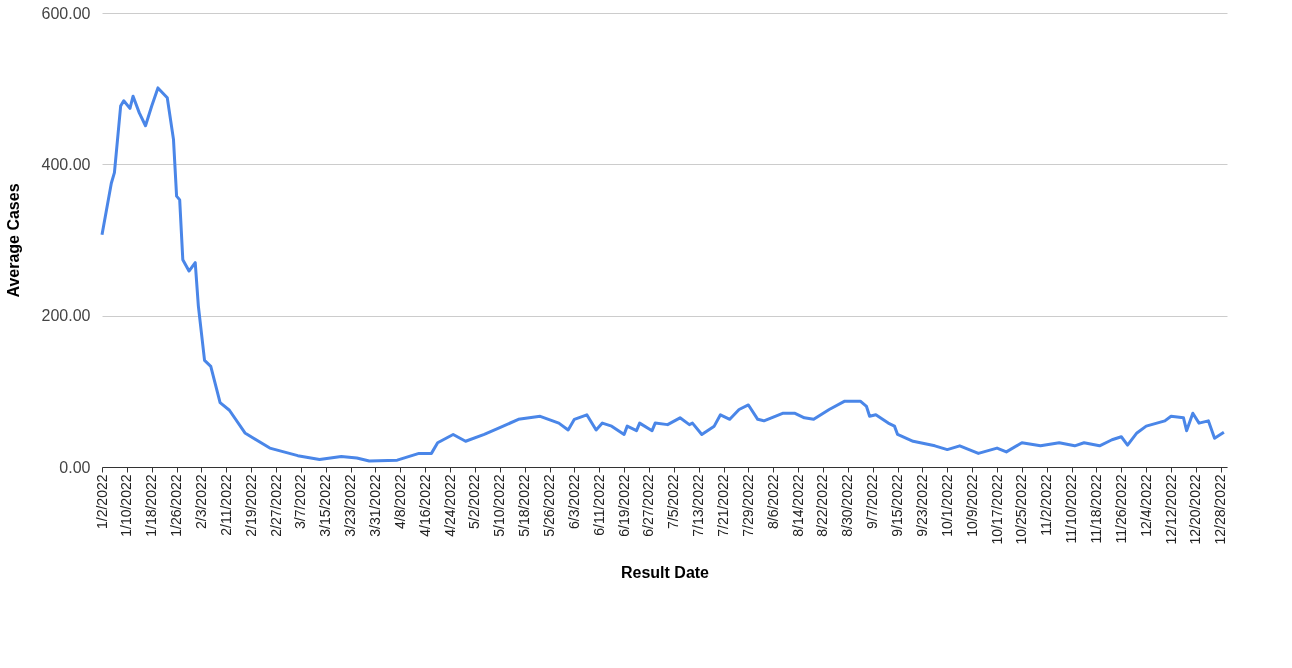 The image size is (1292, 668). What do you see at coordinates (66, 316) in the screenshot?
I see `y-tick-label: 200.00` at bounding box center [66, 316].